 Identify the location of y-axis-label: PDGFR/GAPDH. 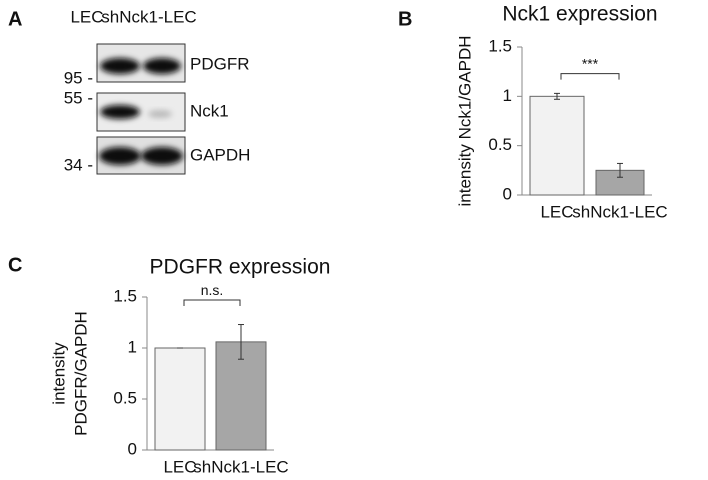
(80, 373).